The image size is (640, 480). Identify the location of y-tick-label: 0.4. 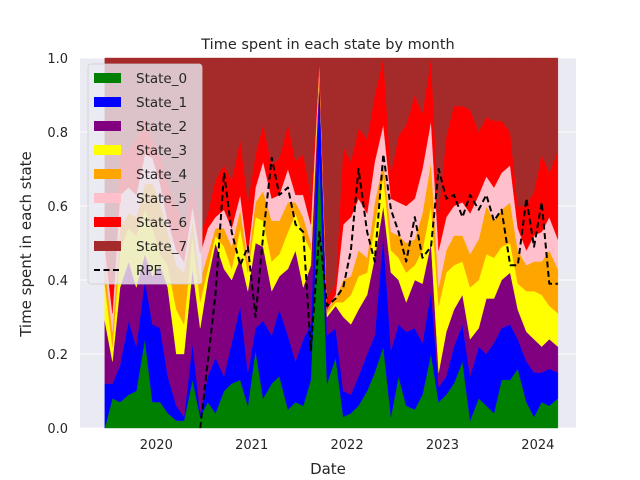
(57, 281).